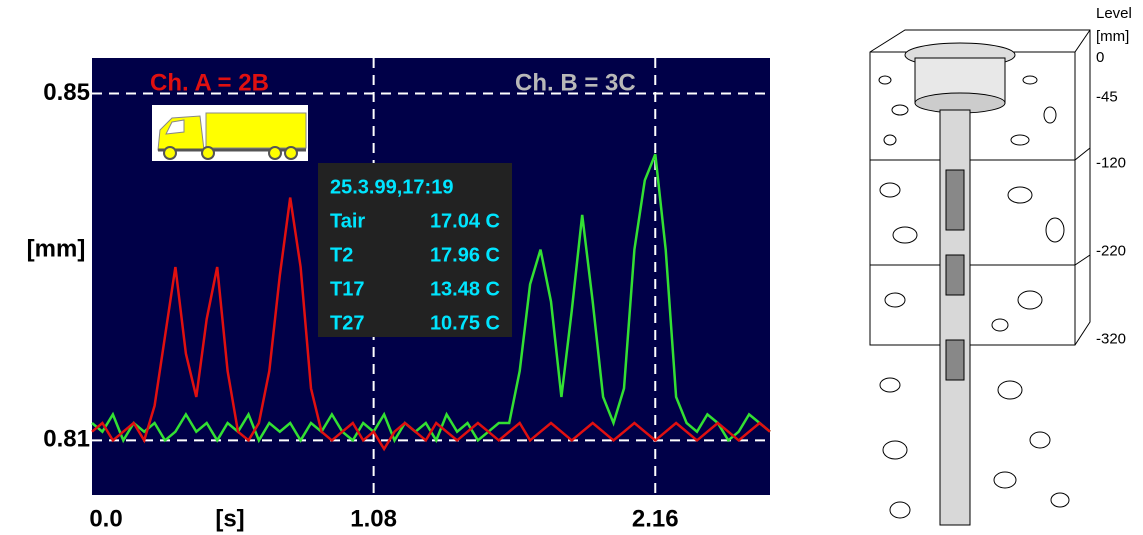 The image size is (1143, 535). I want to click on info-box, so click(415, 250).